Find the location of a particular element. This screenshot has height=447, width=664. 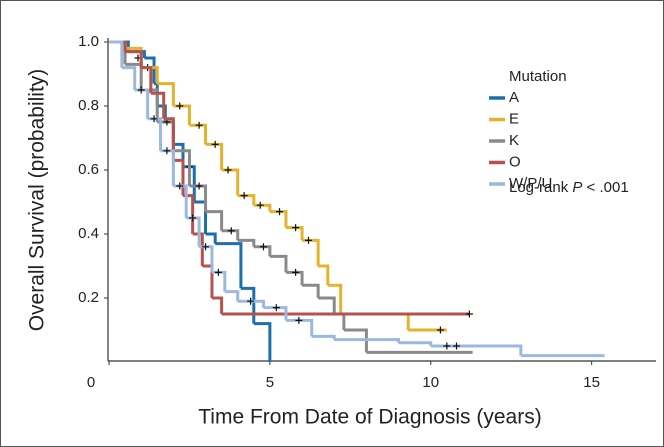

y-tick-label: 0.6 is located at coordinates (88, 169).